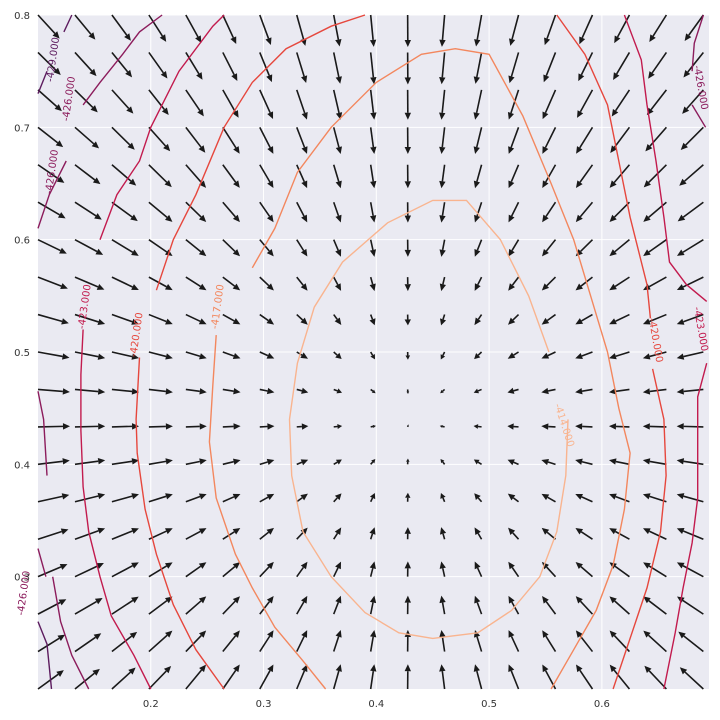 This screenshot has width=720, height=720. I want to click on x-tick-label: 0.4, so click(376, 704).